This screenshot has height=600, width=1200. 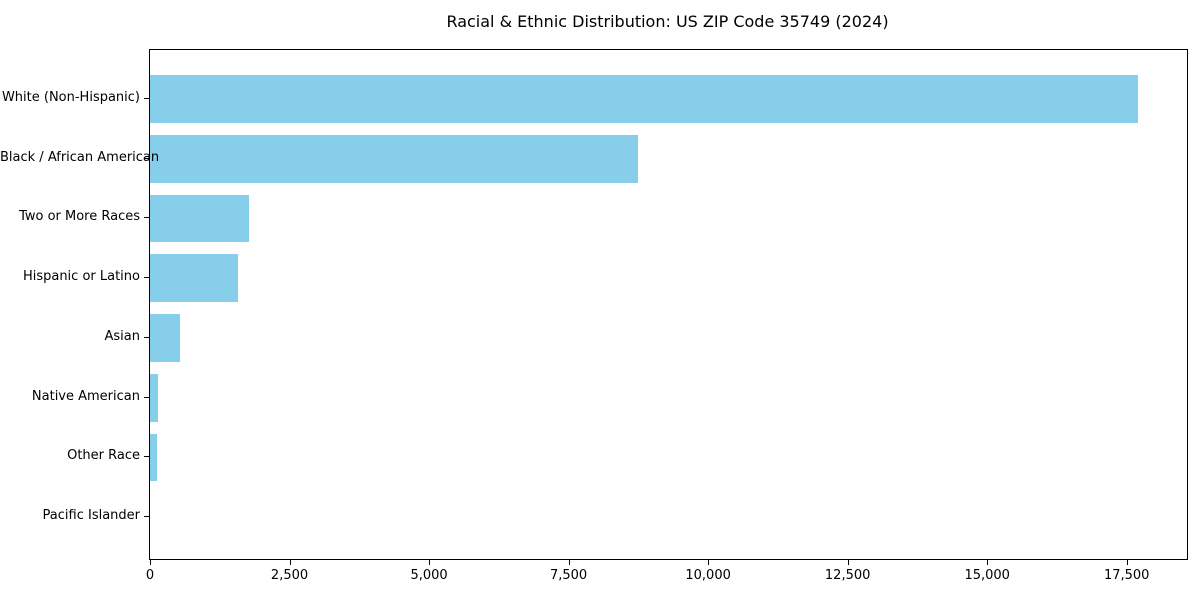 What do you see at coordinates (91, 516) in the screenshot?
I see `y-tick-label: Pacific Islander` at bounding box center [91, 516].